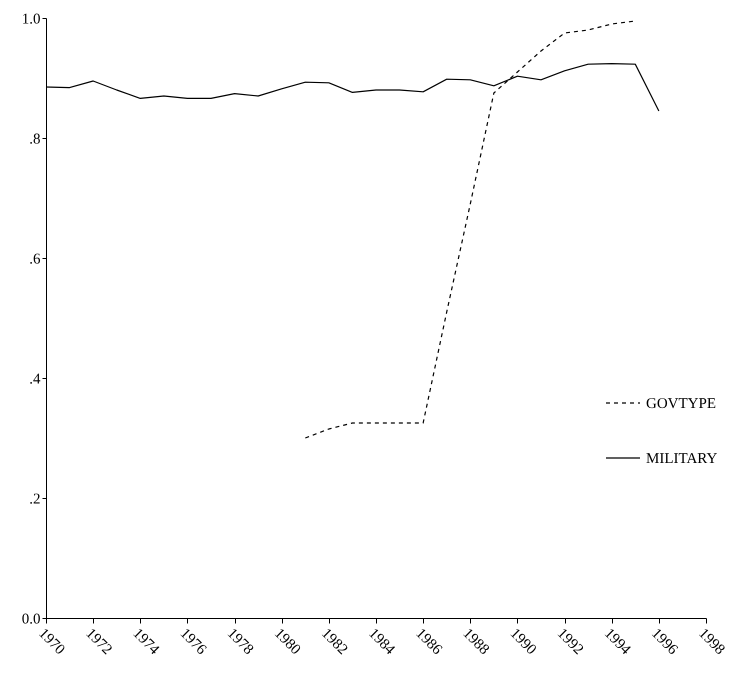  I want to click on y-tick-label: .4, so click(35, 380).